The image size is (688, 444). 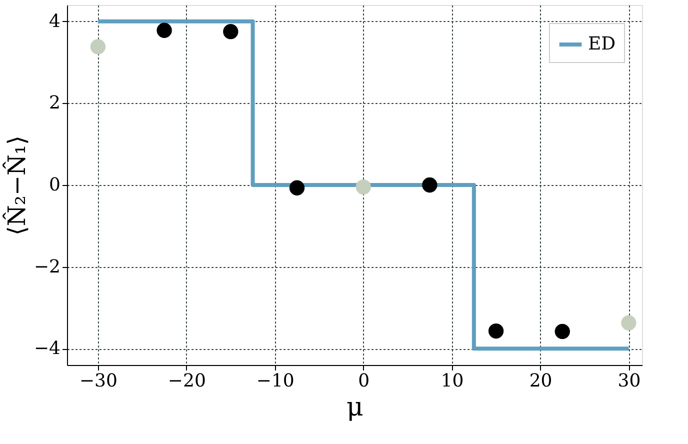 I want to click on y-axis-title: ⟨N̂₂−N̂₁⟩, so click(x=16, y=185).